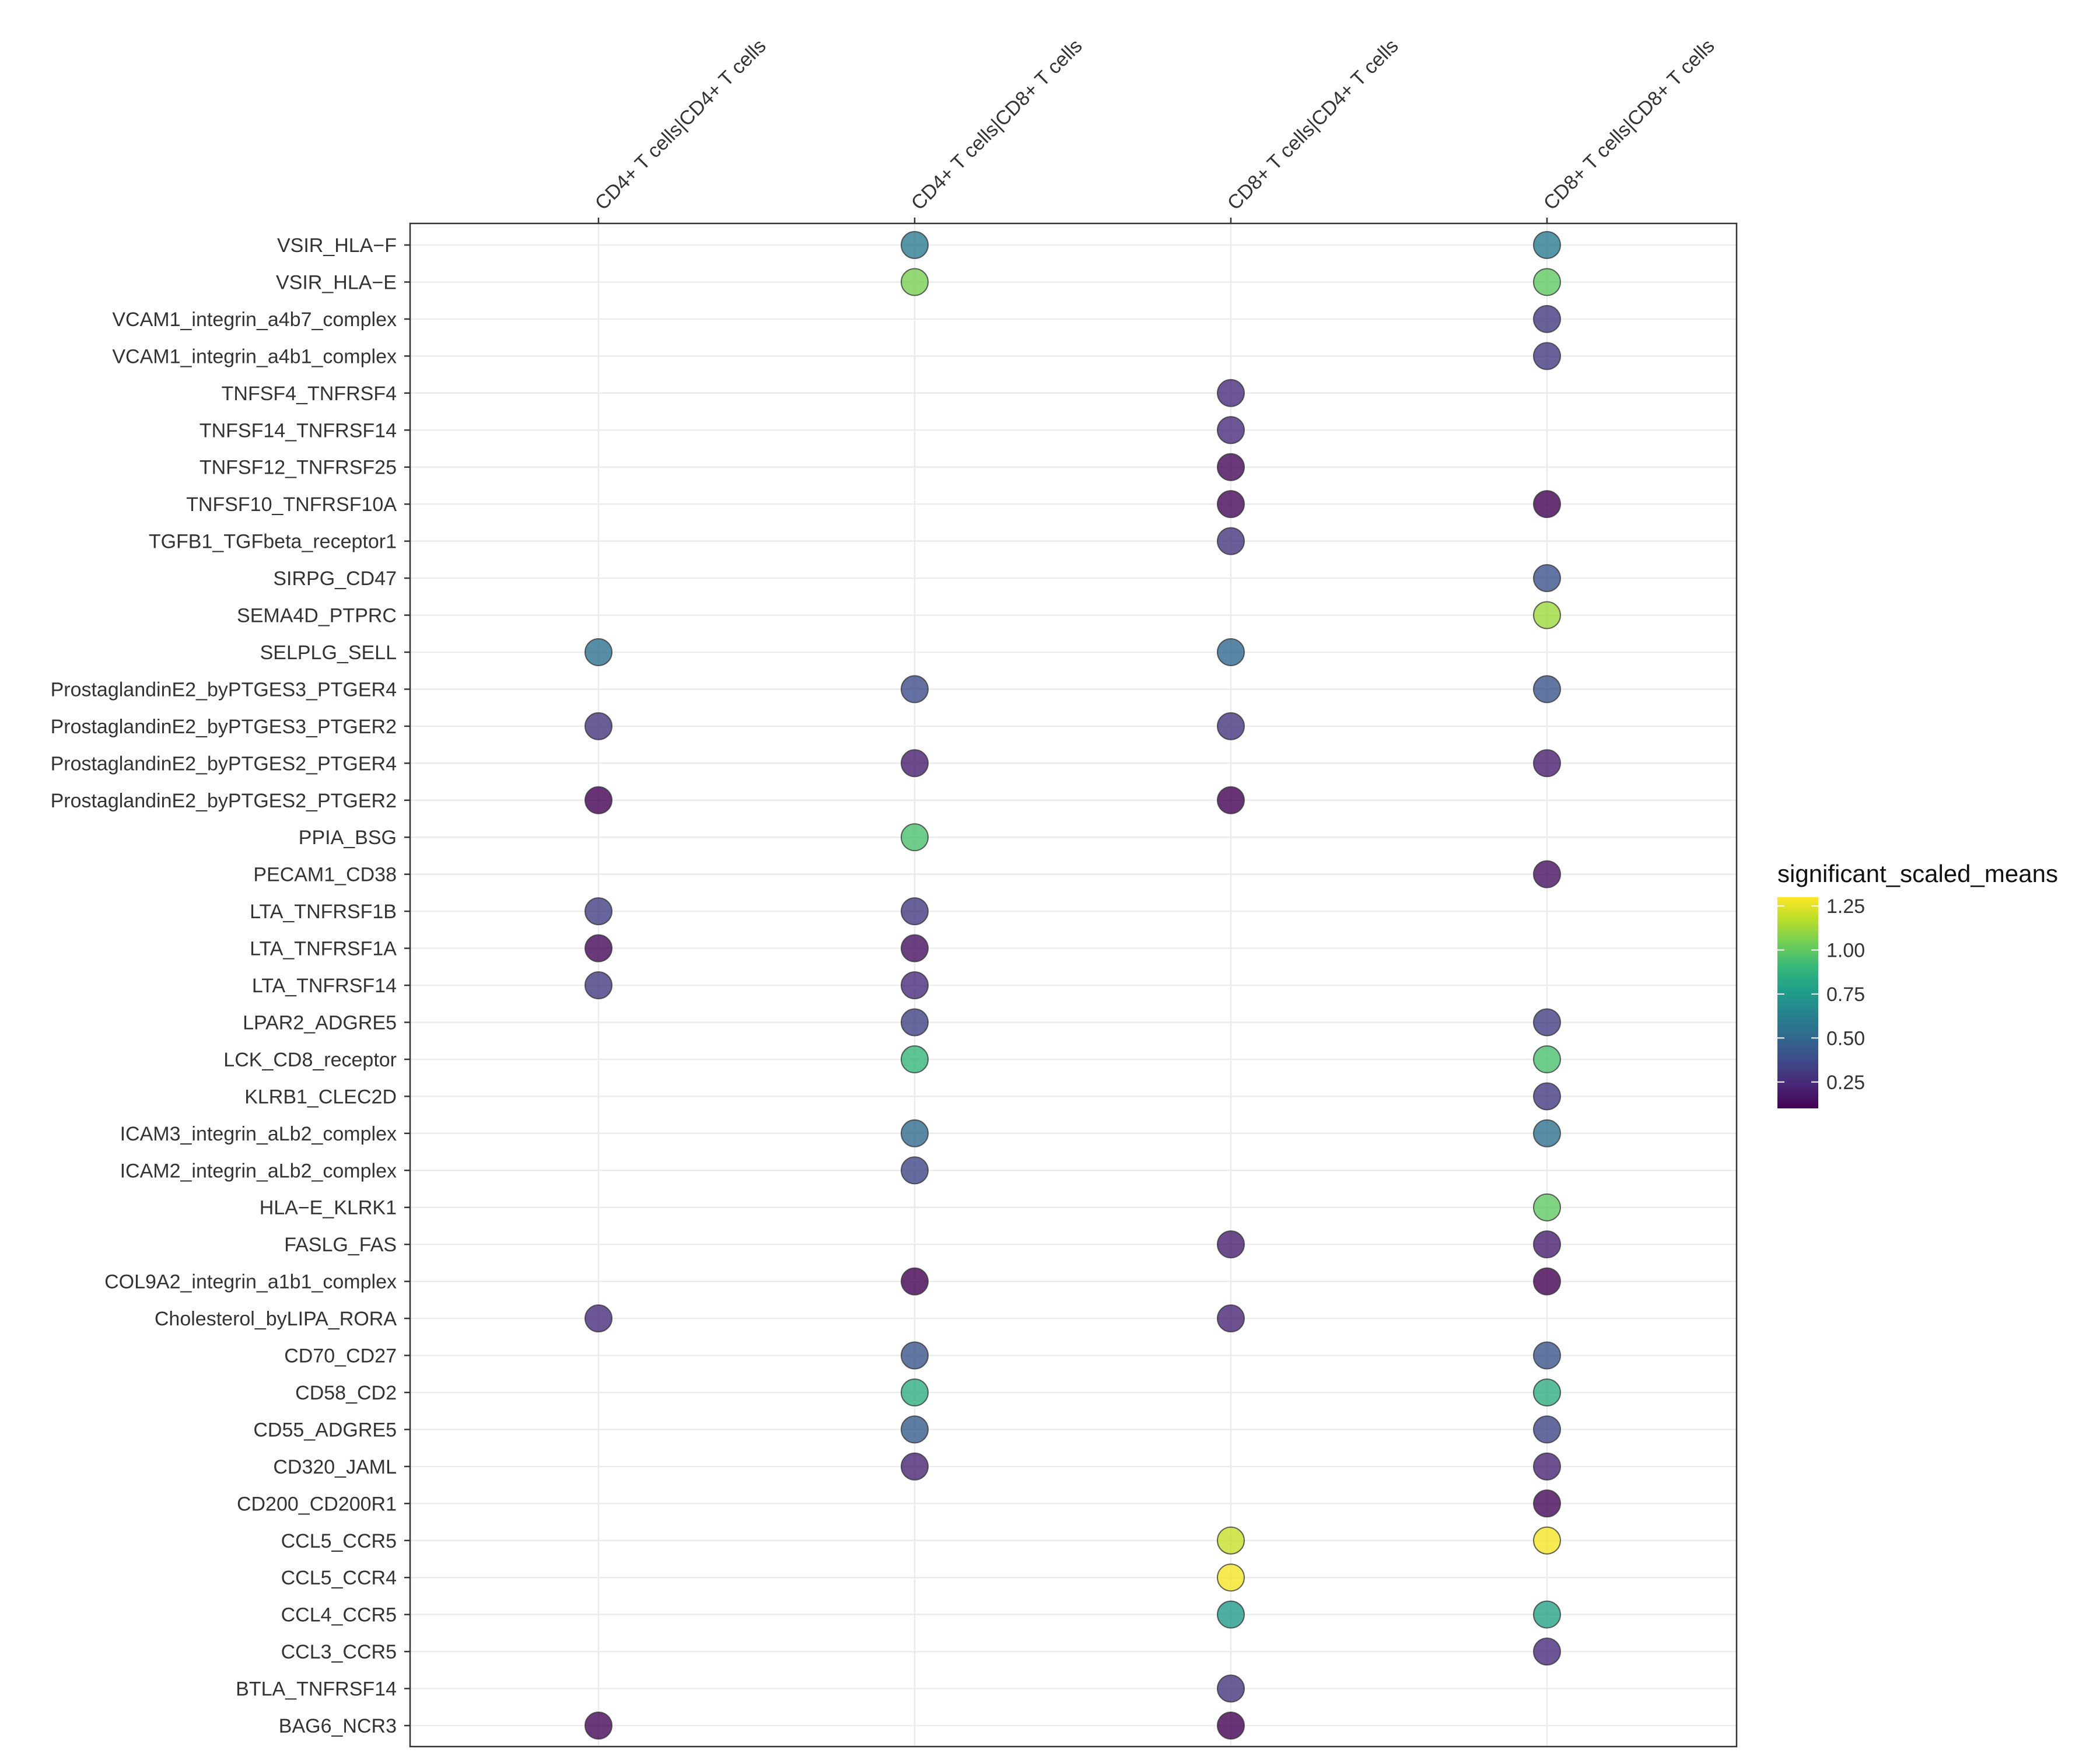  I want to click on y-tick-label: TNFSF14_TNFRSF14, so click(298, 430).